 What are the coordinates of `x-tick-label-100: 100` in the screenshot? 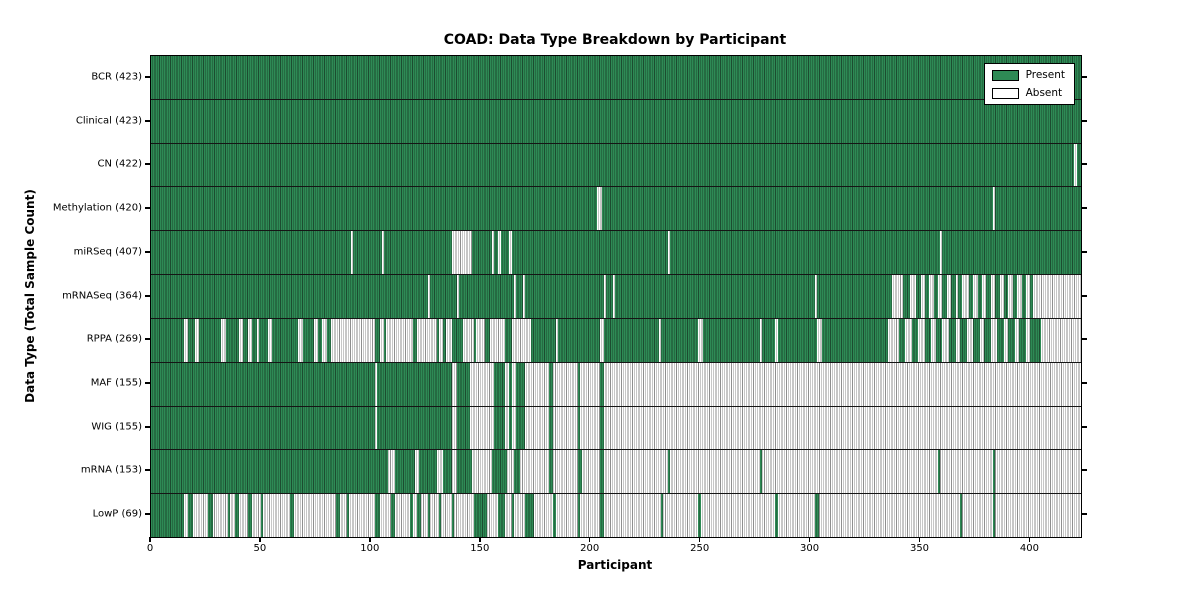 It's located at (370, 548).